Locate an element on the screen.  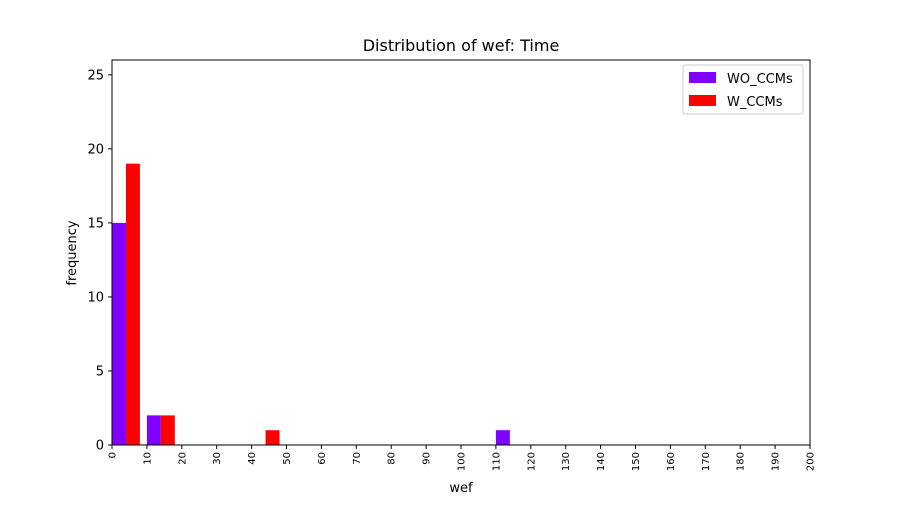
legend-label-w-ccms: W_CCMs is located at coordinates (755, 102).